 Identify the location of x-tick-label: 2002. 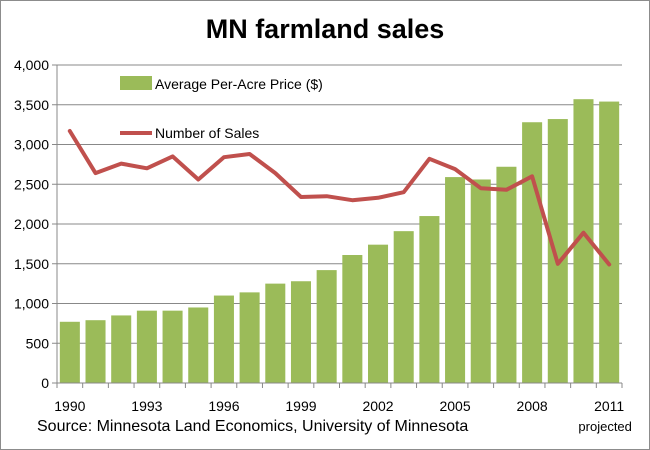
(377, 406).